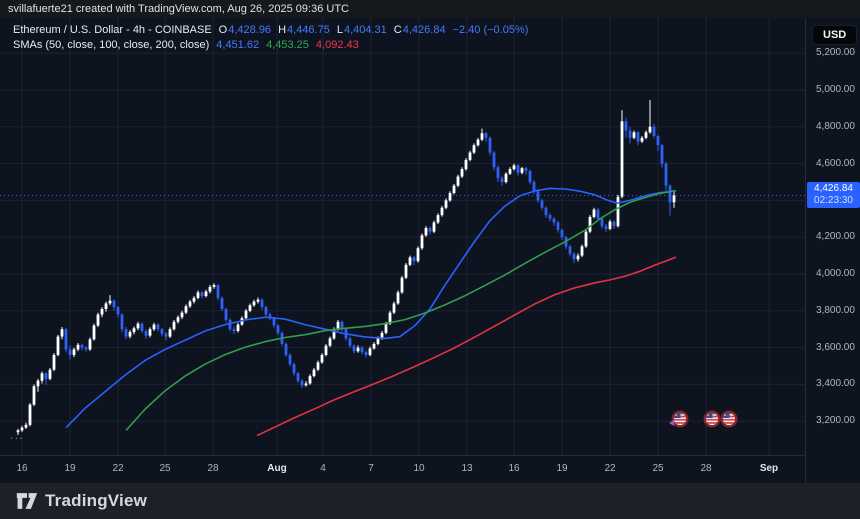 The width and height of the screenshot is (860, 519). Describe the element at coordinates (282, 30) in the screenshot. I see `legend-segment: H` at that location.